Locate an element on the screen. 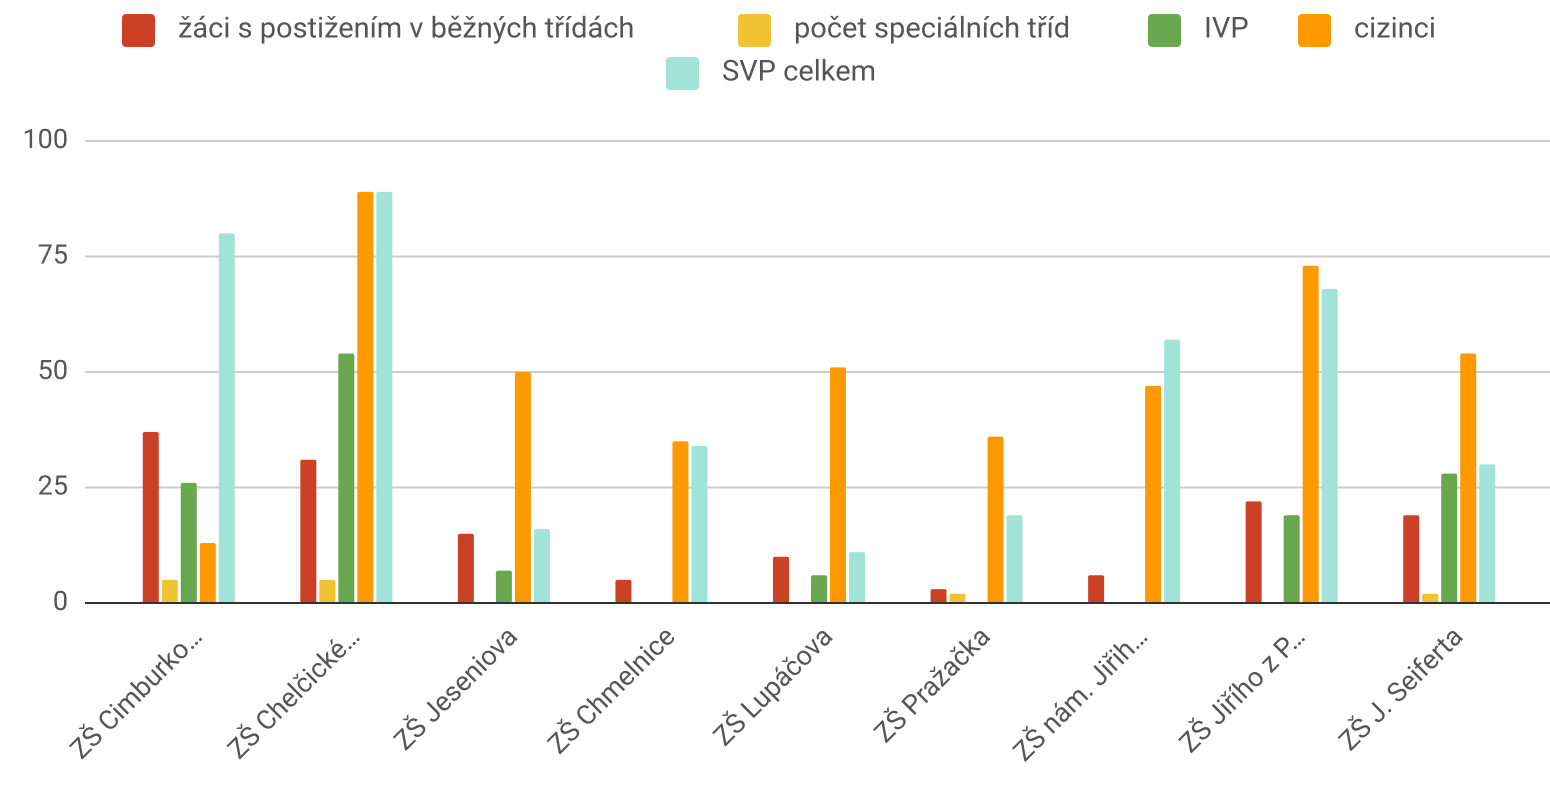 The height and width of the screenshot is (787, 1550). legend-label: cizinci is located at coordinates (1395, 29).